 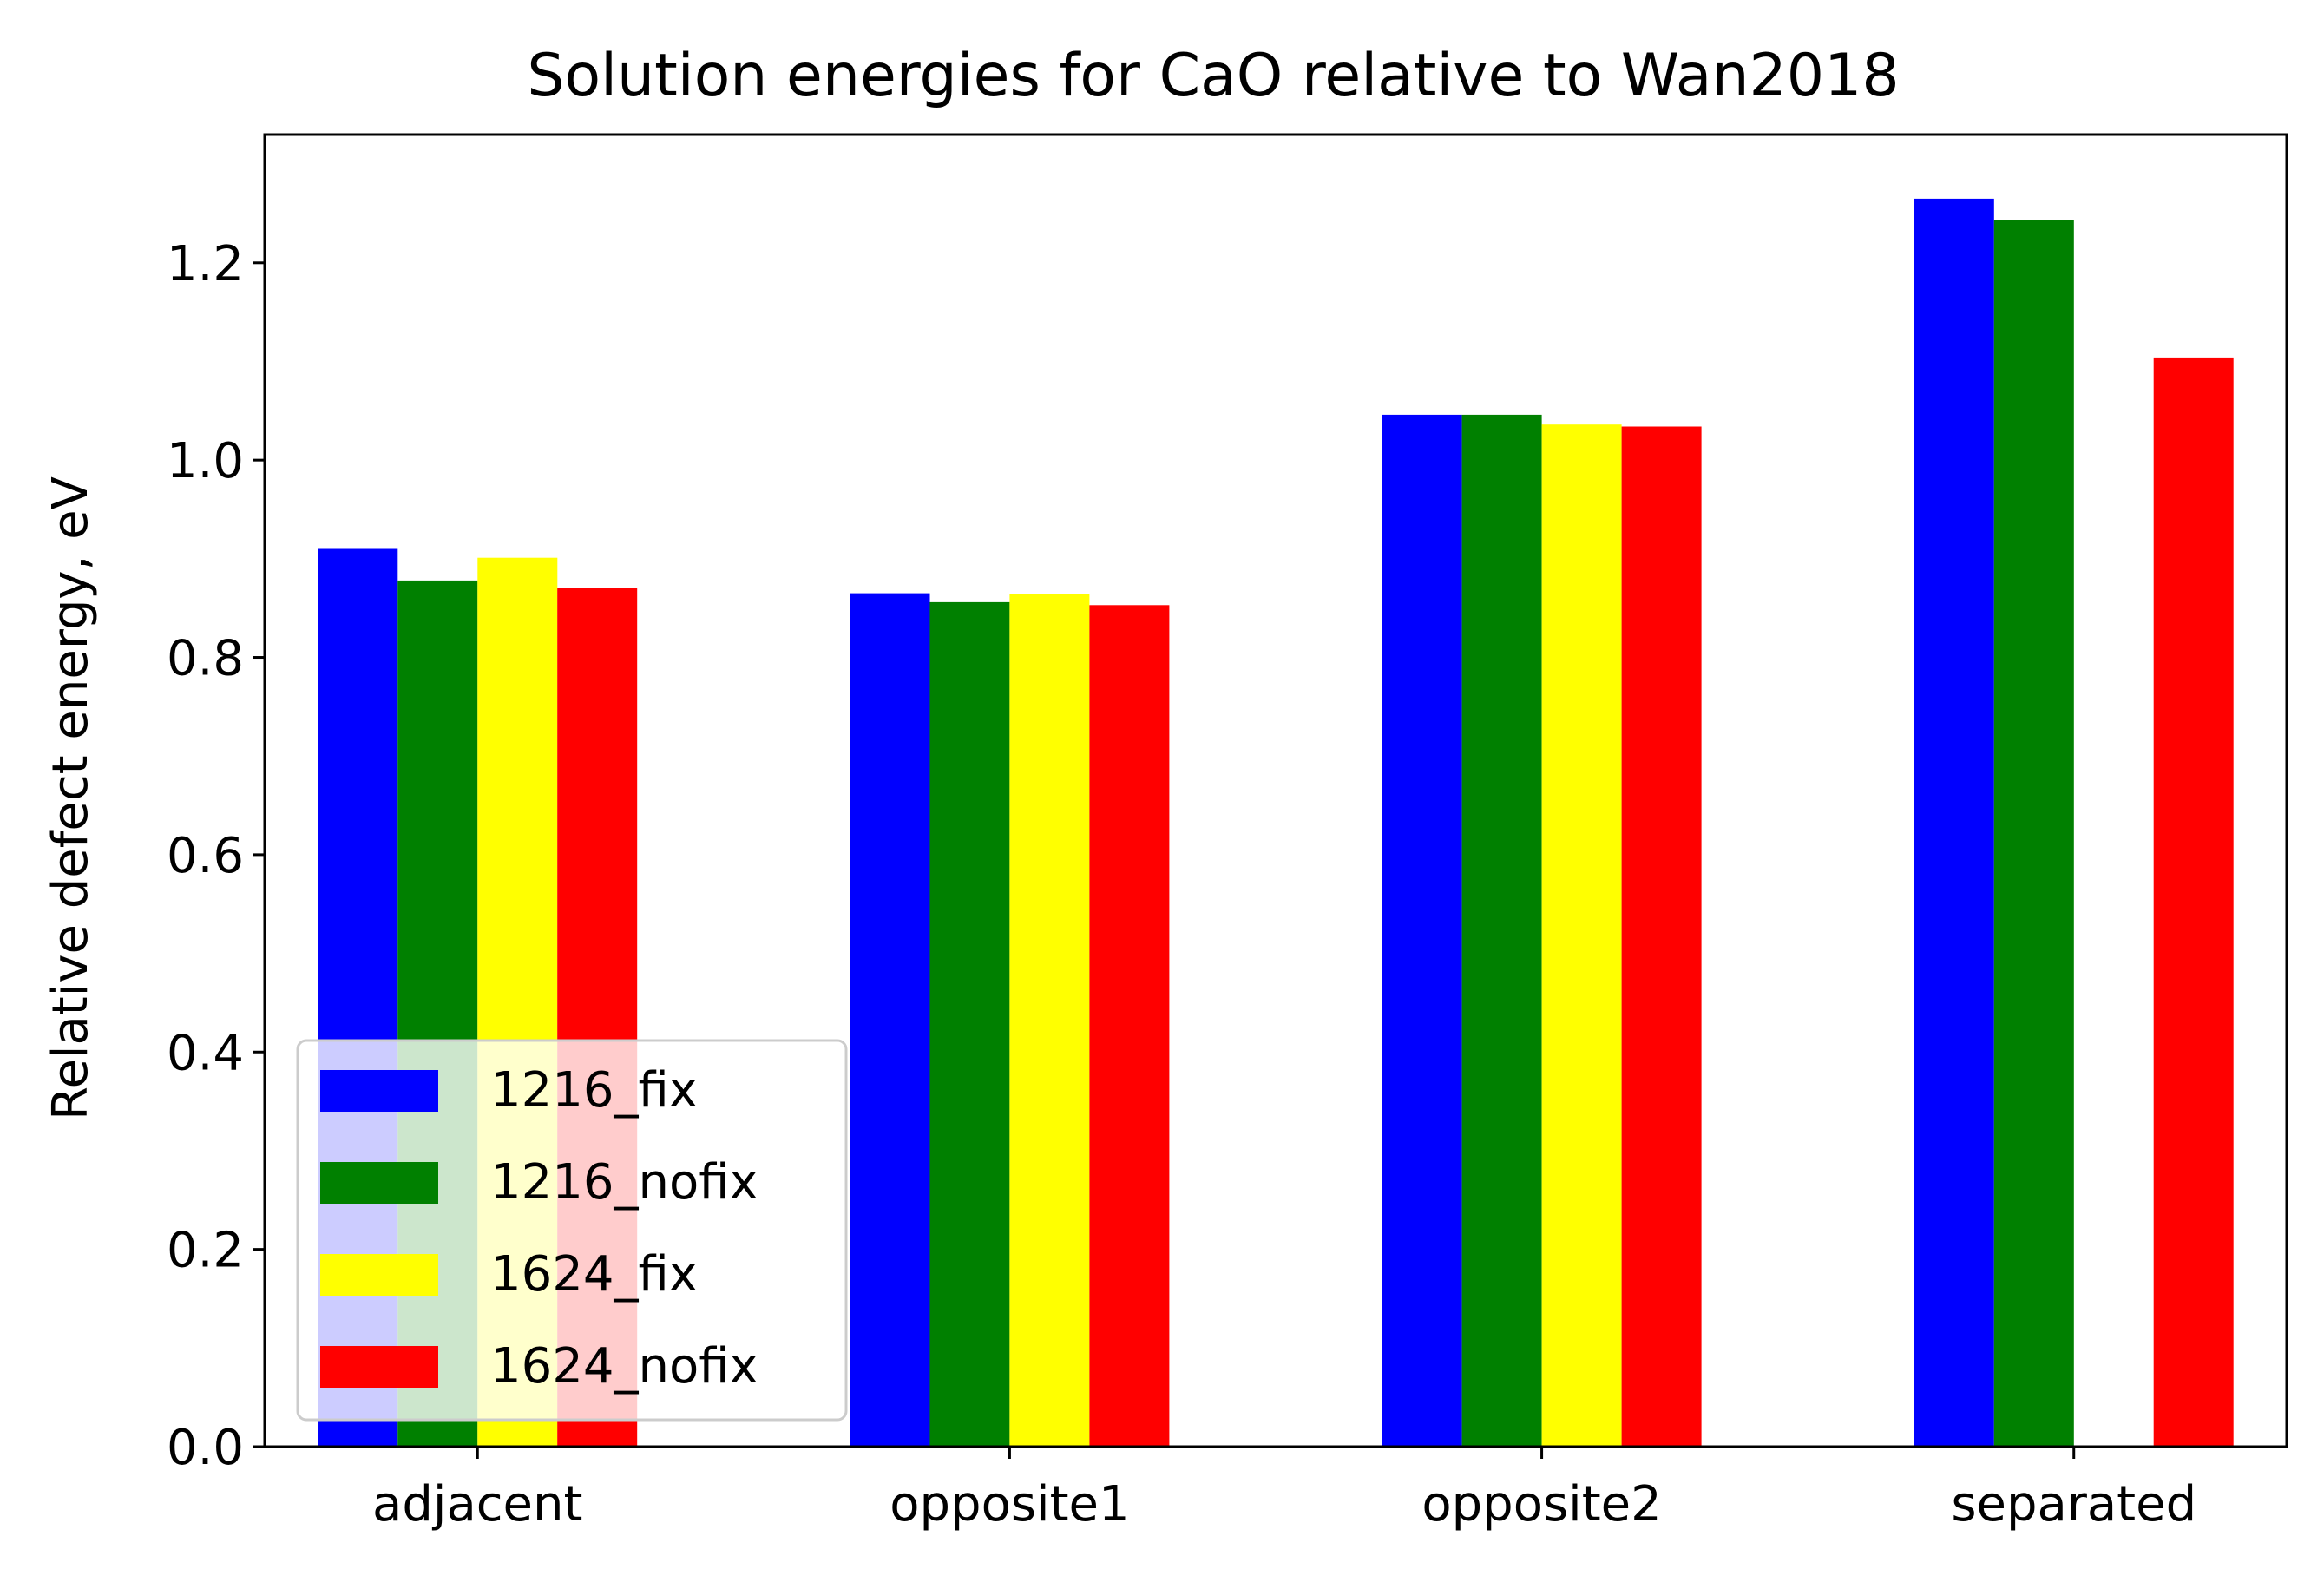 What do you see at coordinates (205, 1053) in the screenshot?
I see `y-tick-label: 0.4` at bounding box center [205, 1053].